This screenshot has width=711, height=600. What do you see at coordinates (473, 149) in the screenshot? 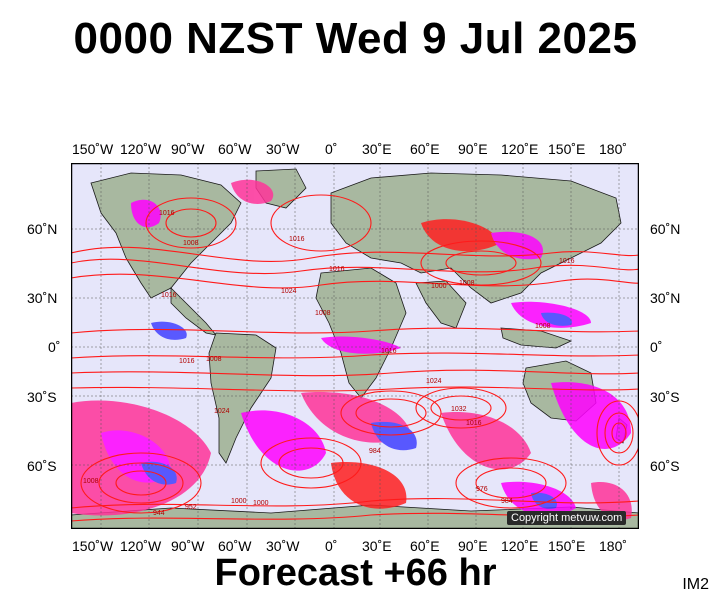
I see `lon-label-top: 90˚E` at bounding box center [473, 149].